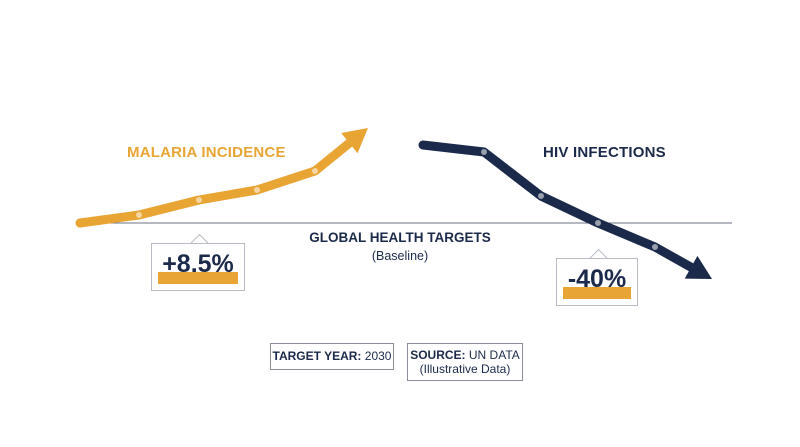  Describe the element at coordinates (438, 355) in the screenshot. I see `source-label: SOURCE:` at that location.